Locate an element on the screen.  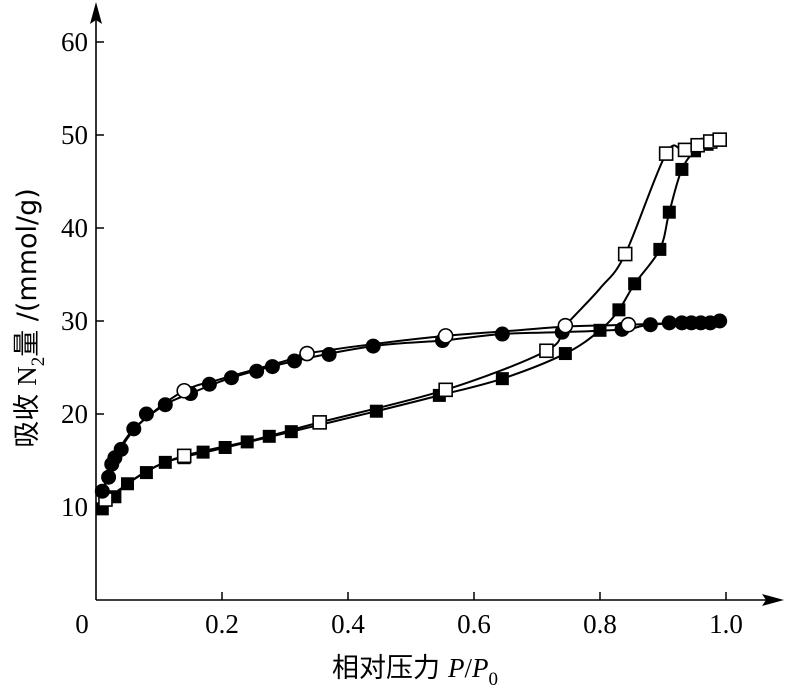
x-axis-title: 相对压力 P/P0 is located at coordinates (415, 671).